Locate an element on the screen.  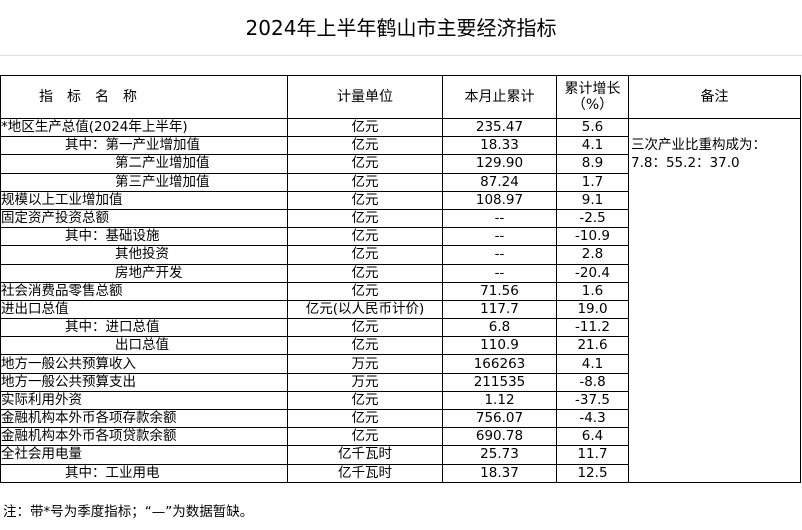
row-name: 规模以上工业增加值 is located at coordinates (144, 200).